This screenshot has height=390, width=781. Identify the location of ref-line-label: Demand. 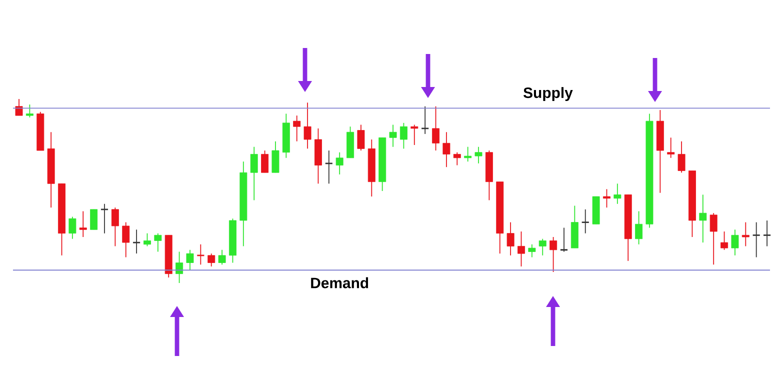
(339, 282).